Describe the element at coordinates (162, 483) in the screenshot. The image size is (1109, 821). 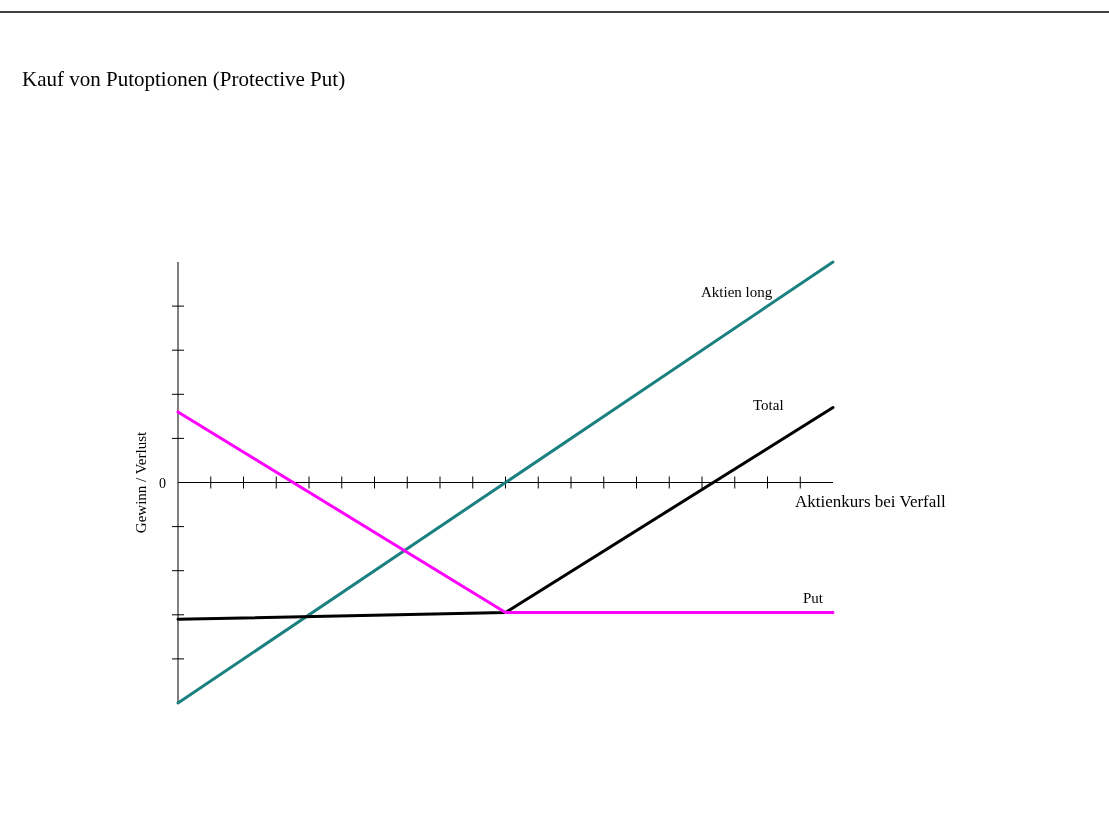
I see `text: 0` at that location.